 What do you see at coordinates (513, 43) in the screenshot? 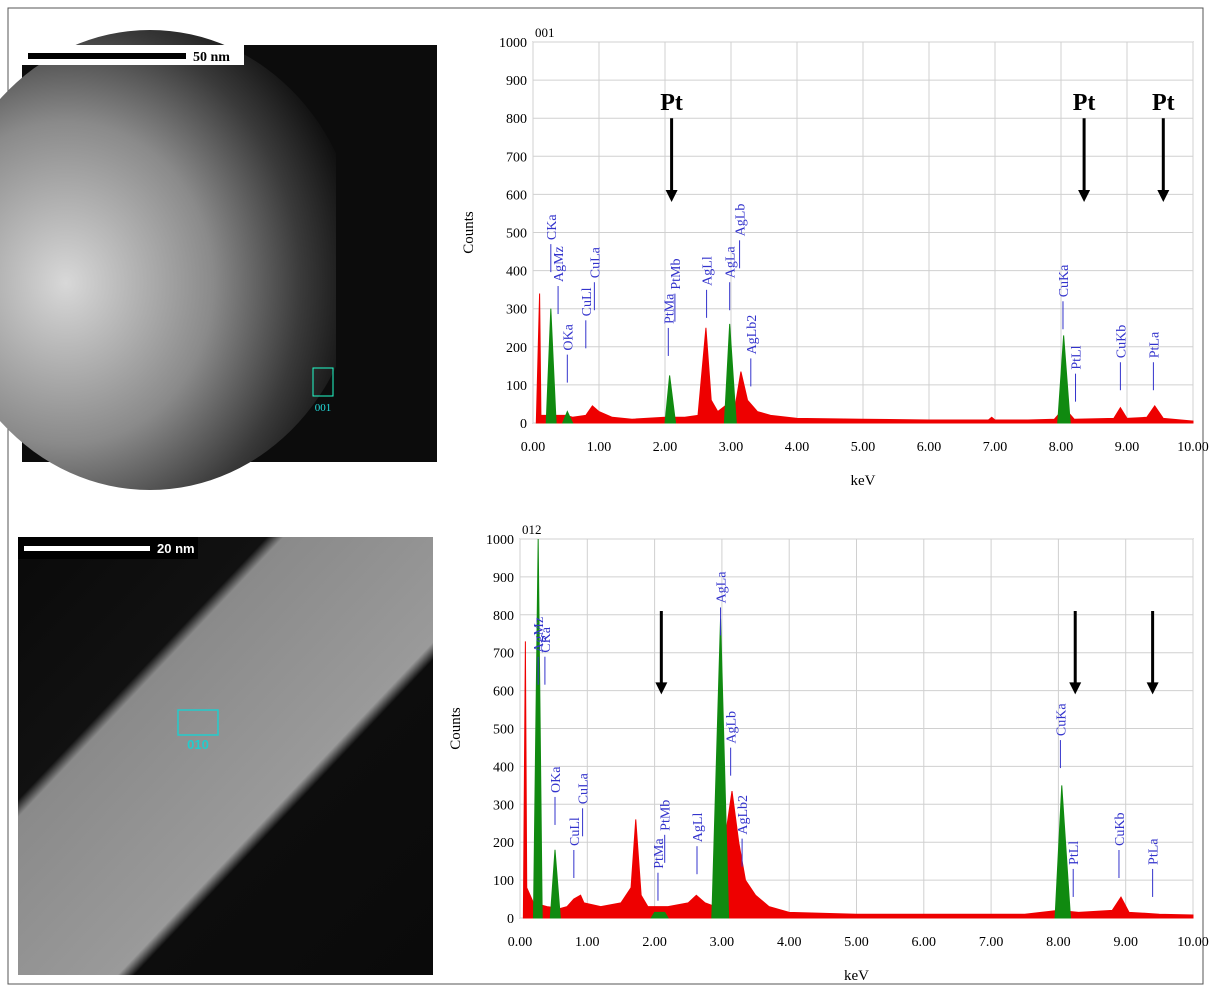
I see `y-tick-label: 1000` at bounding box center [513, 43].